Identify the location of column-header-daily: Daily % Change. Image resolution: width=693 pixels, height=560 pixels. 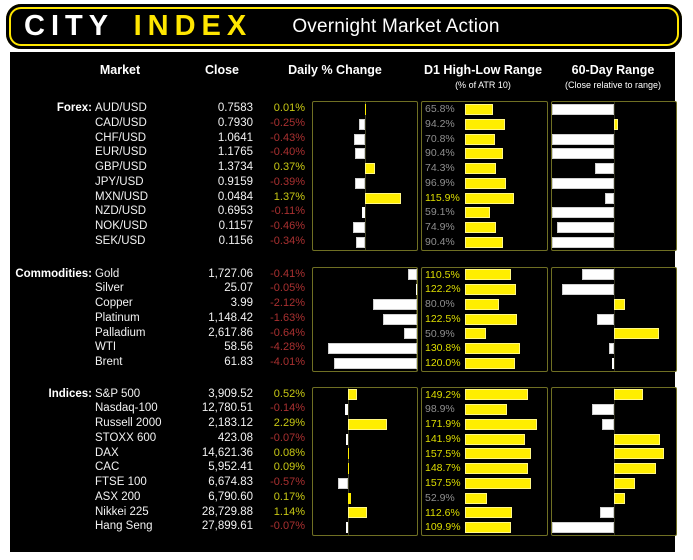
(335, 70).